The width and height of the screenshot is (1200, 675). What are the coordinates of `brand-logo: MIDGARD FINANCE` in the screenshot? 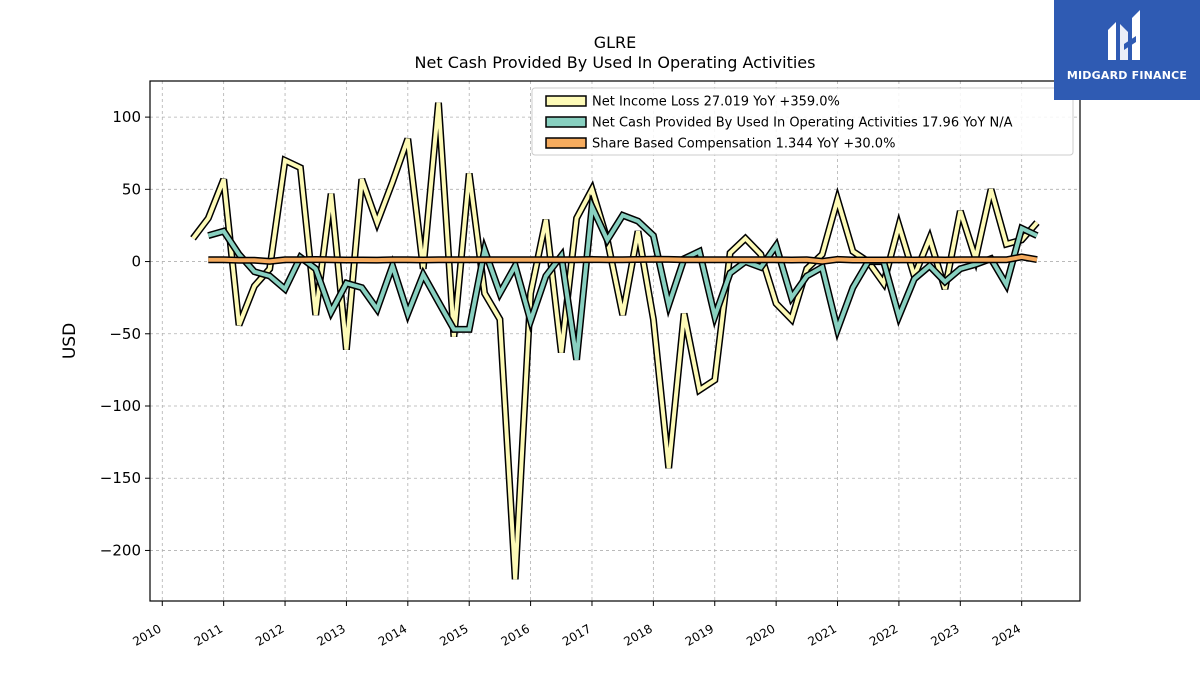 It's located at (1127, 50).